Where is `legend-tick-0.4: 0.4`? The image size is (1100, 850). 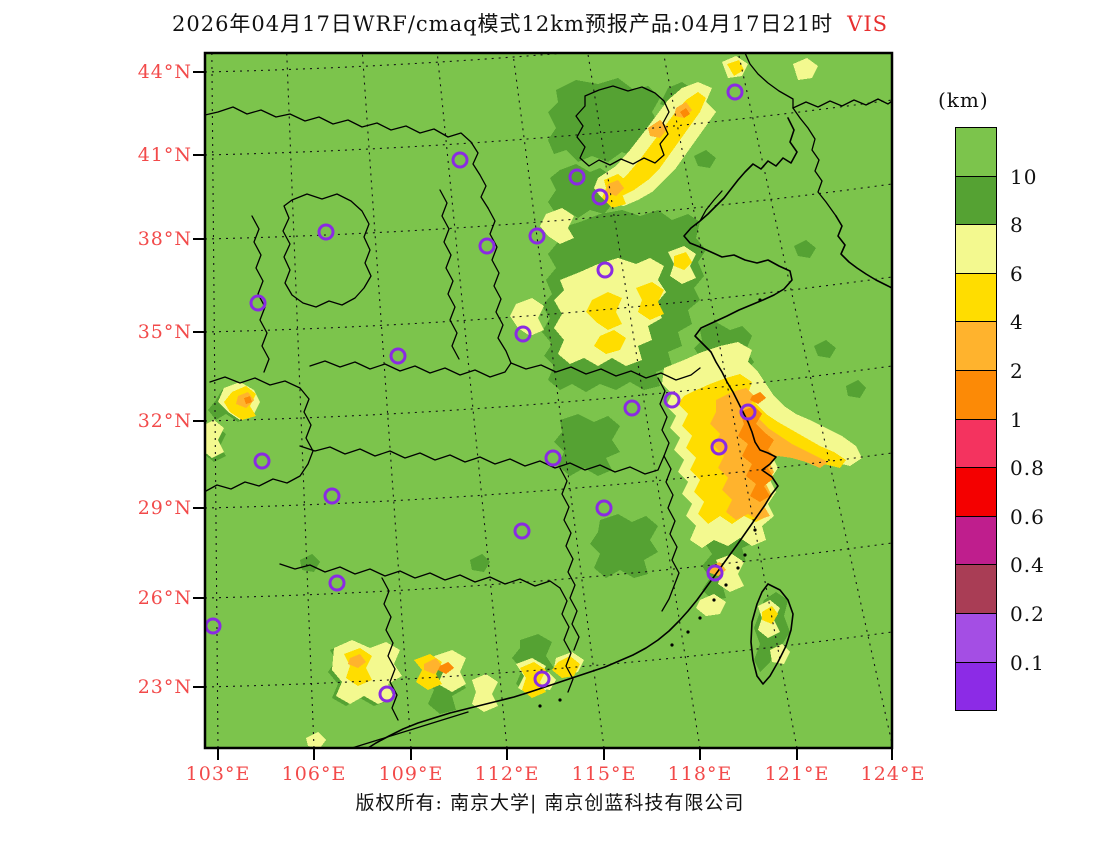
legend-tick-0.4: 0.4 is located at coordinates (1027, 565).